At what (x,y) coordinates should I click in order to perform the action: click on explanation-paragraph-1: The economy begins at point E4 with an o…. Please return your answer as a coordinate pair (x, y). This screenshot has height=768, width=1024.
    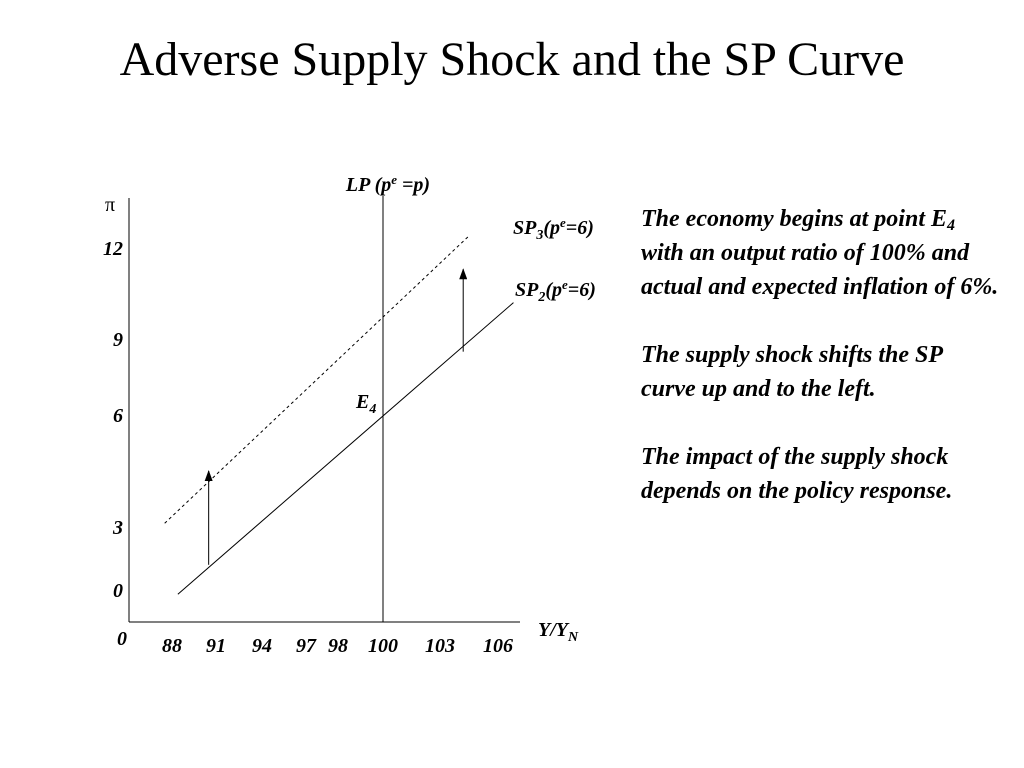
    Looking at the image, I should click on (821, 253).